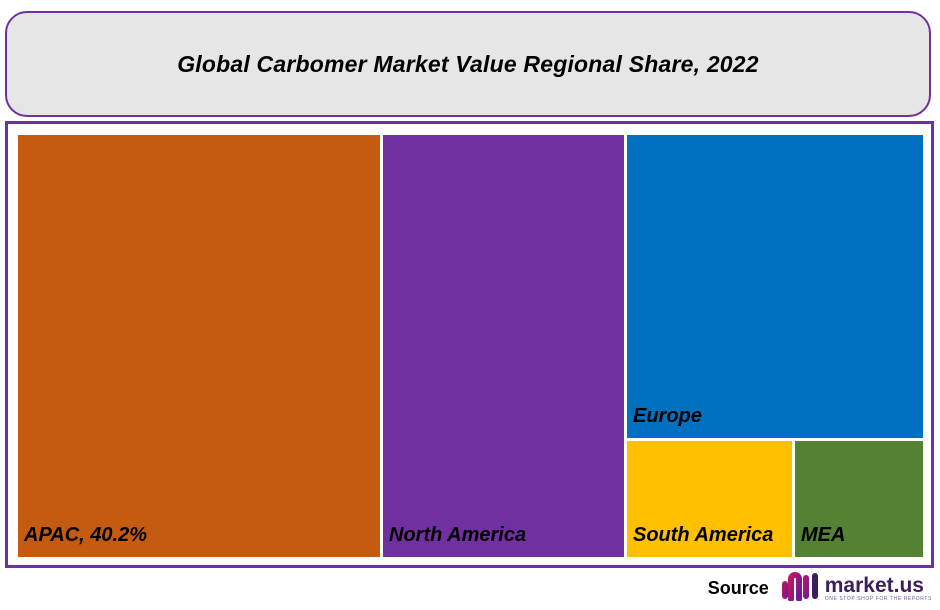  What do you see at coordinates (823, 535) in the screenshot?
I see `tile-label-mea: MEA` at bounding box center [823, 535].